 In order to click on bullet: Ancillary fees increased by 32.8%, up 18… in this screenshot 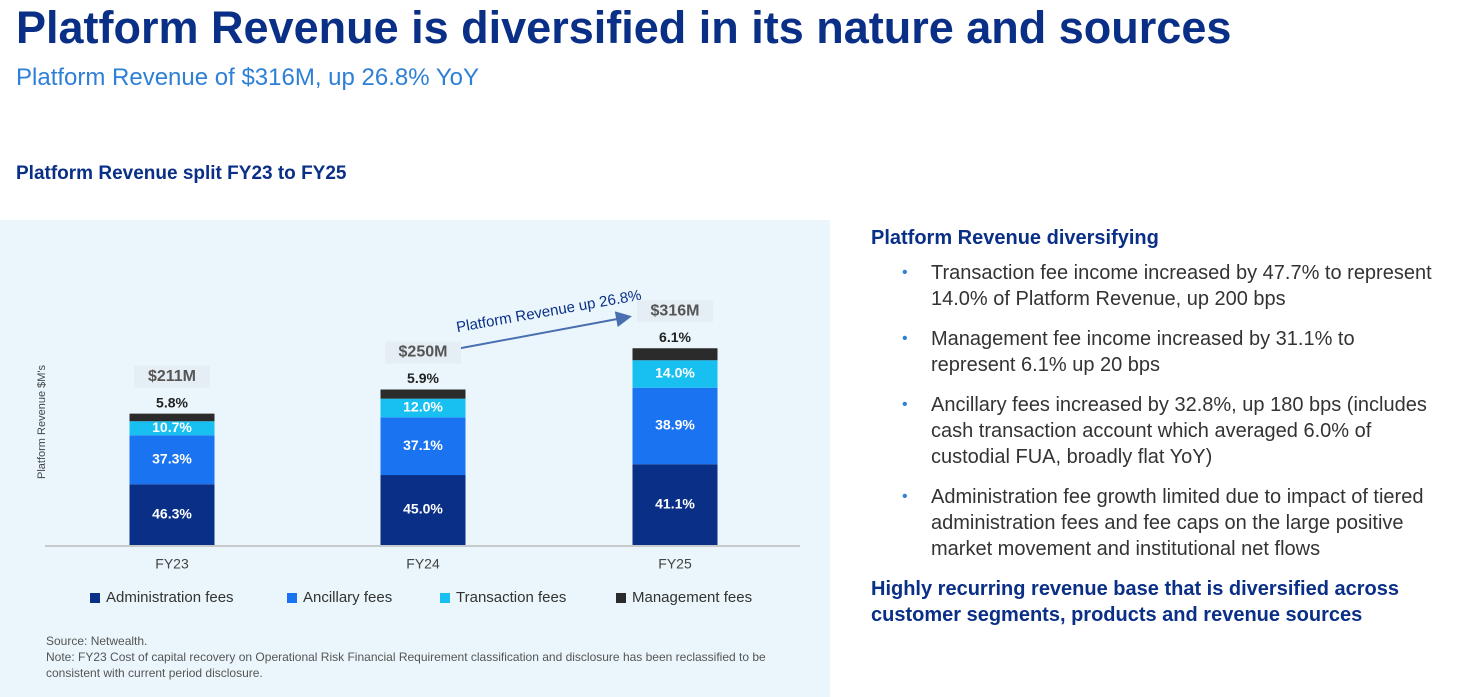, I will do `click(1156, 431)`.